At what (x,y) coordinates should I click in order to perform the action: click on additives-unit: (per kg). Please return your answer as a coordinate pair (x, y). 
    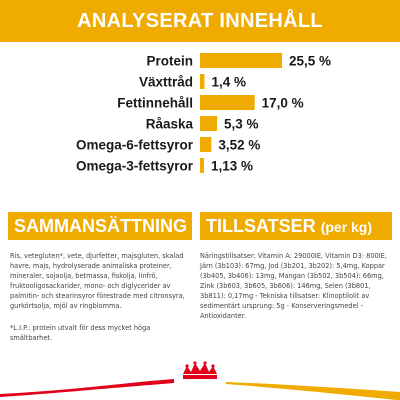
    Looking at the image, I should click on (346, 226).